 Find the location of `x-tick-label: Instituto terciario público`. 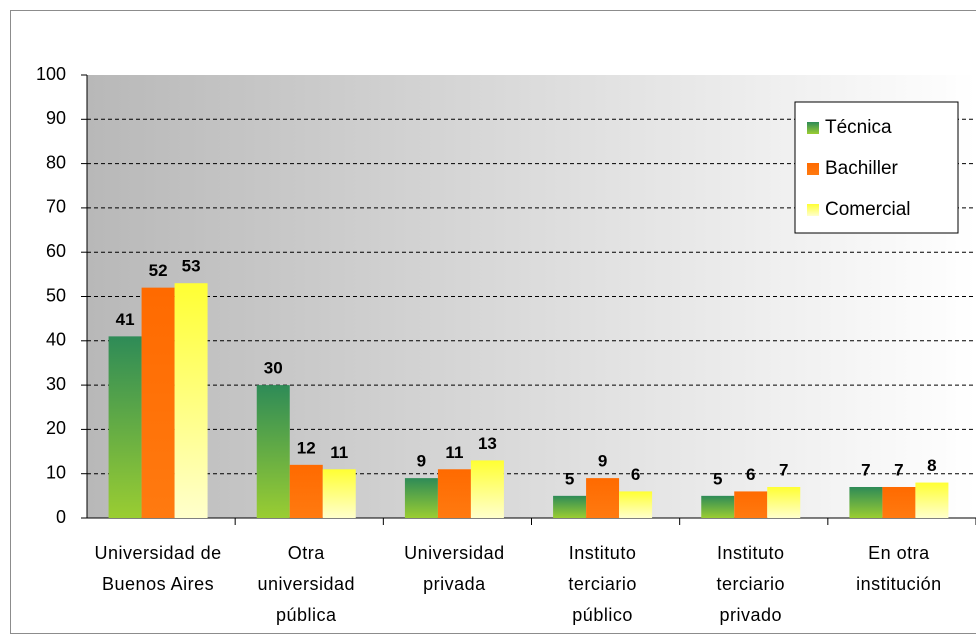

x-tick-label: Instituto terciario público is located at coordinates (602, 584).